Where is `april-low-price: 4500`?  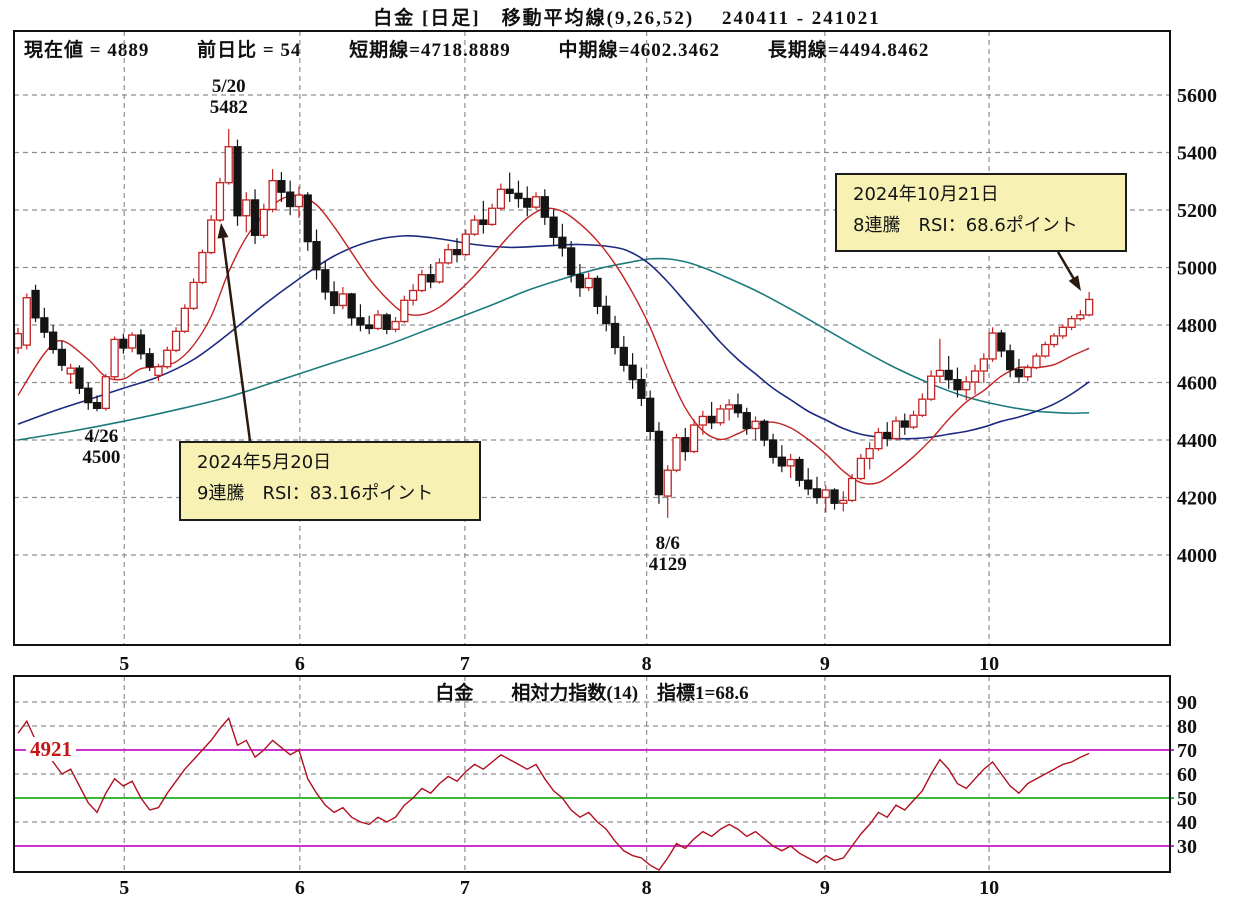 april-low-price: 4500 is located at coordinates (101, 458).